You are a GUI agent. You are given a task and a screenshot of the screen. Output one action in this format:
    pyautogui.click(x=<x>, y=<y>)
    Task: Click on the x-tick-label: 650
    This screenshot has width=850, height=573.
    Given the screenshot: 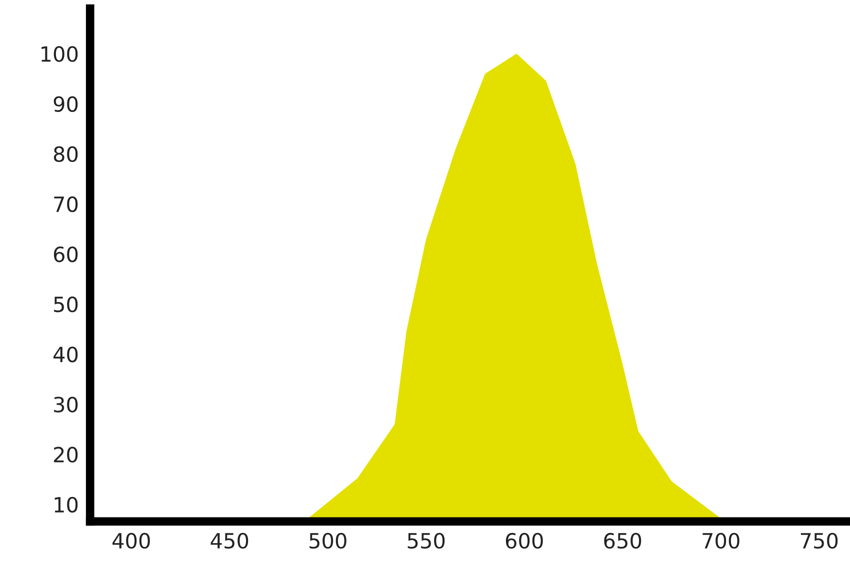 What is the action you would take?
    pyautogui.click(x=623, y=540)
    